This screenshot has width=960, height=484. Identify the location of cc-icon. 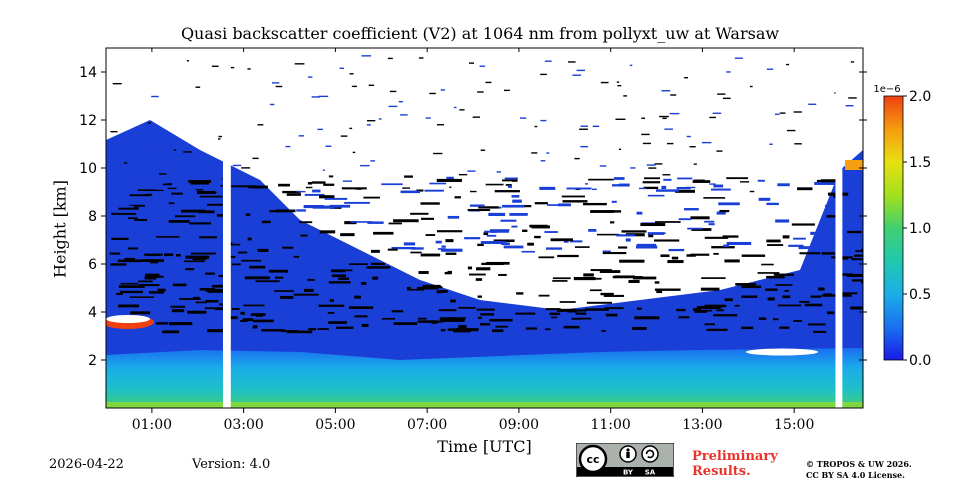
(593, 459).